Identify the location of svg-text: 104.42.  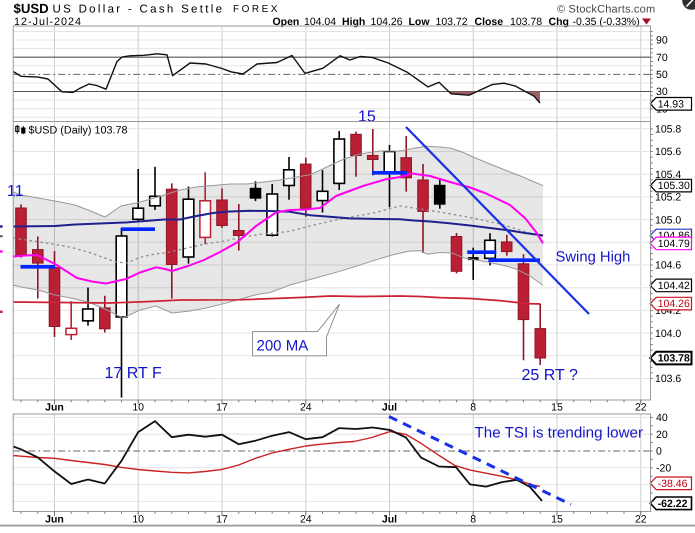
(674, 286).